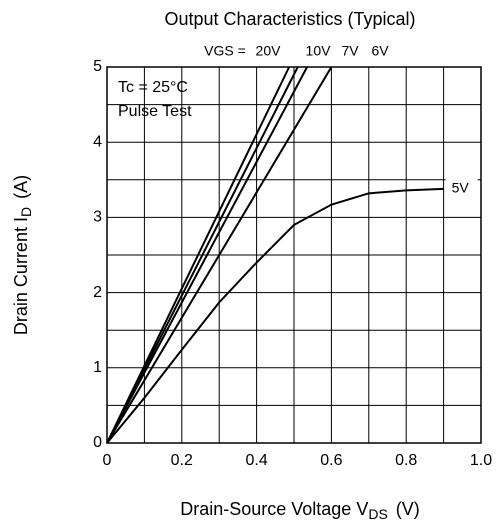 The image size is (497, 527). Describe the element at coordinates (153, 87) in the screenshot. I see `annotation: Tc = 25°C` at that location.